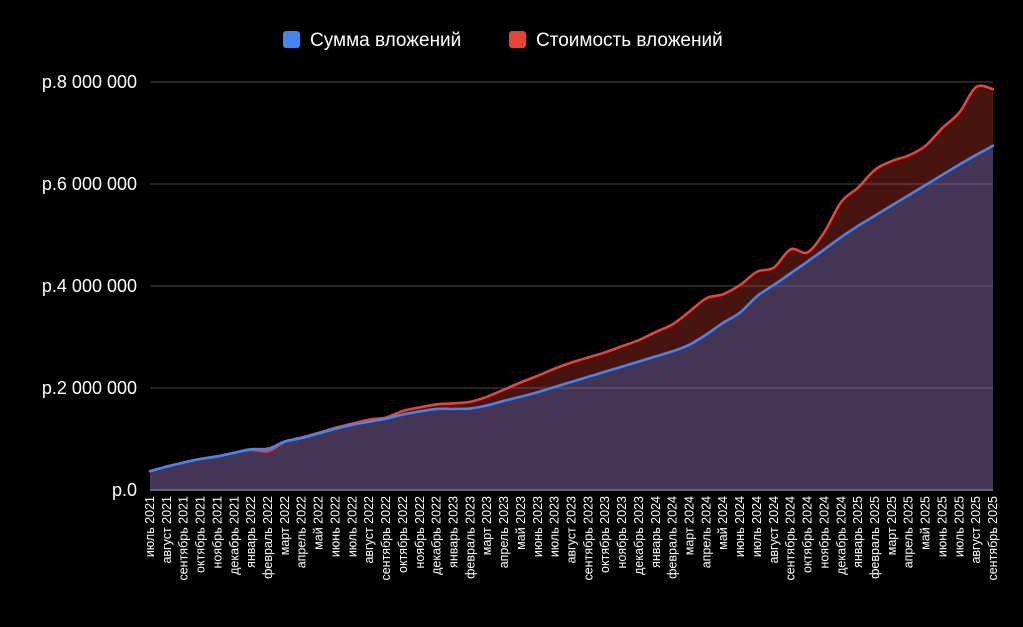  I want to click on x-tick-label: ноябрь 2023, so click(622, 532).